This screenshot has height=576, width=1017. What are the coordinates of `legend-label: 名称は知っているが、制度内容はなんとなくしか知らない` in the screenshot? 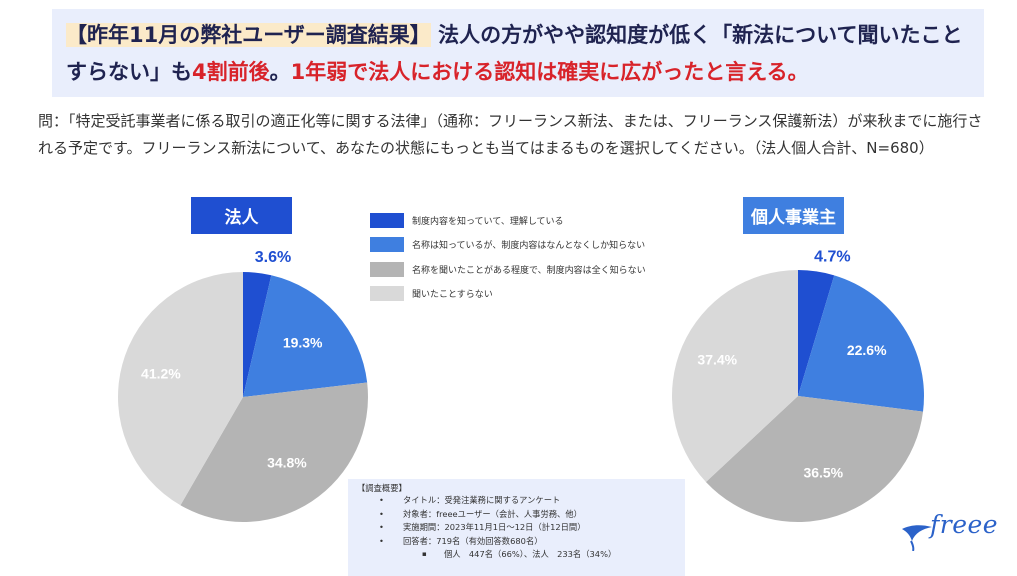 It's located at (529, 246).